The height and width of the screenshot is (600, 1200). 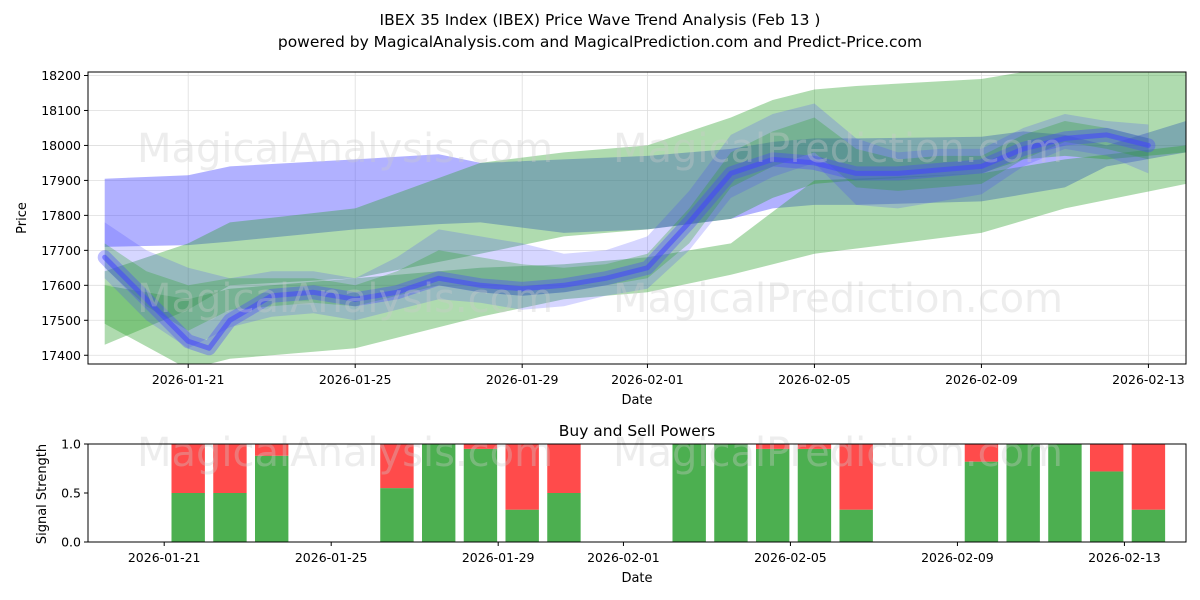 What do you see at coordinates (22, 218) in the screenshot?
I see `price-y-label: Price` at bounding box center [22, 218].